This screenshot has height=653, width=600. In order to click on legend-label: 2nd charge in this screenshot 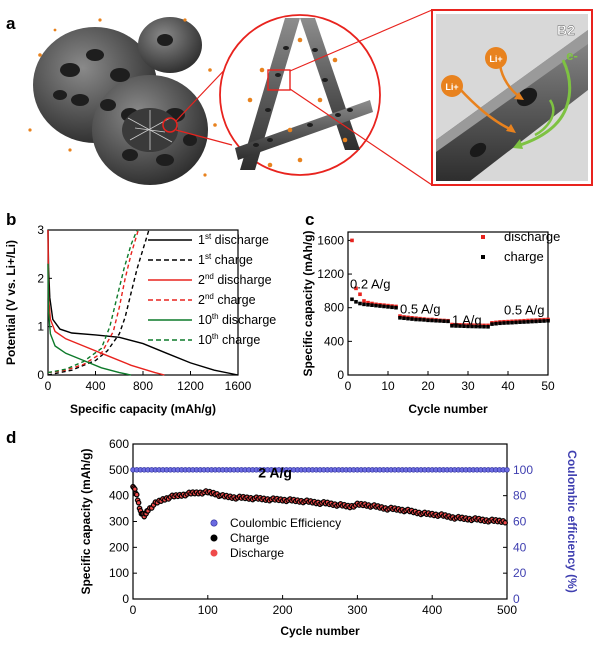, I will do `click(227, 299)`.